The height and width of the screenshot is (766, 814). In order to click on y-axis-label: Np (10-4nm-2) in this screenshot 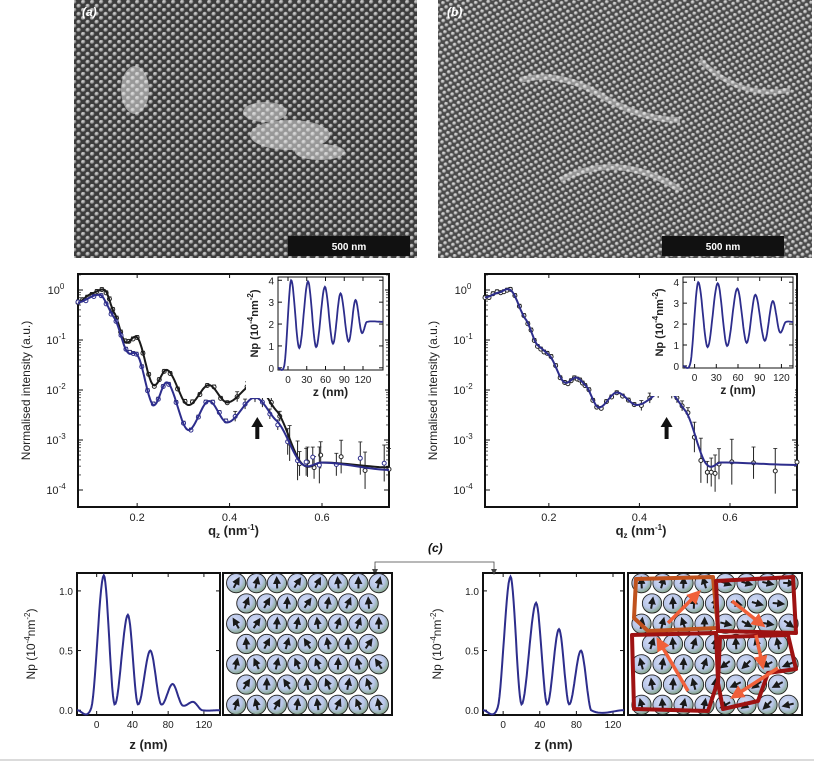, I will do `click(658, 322)`.